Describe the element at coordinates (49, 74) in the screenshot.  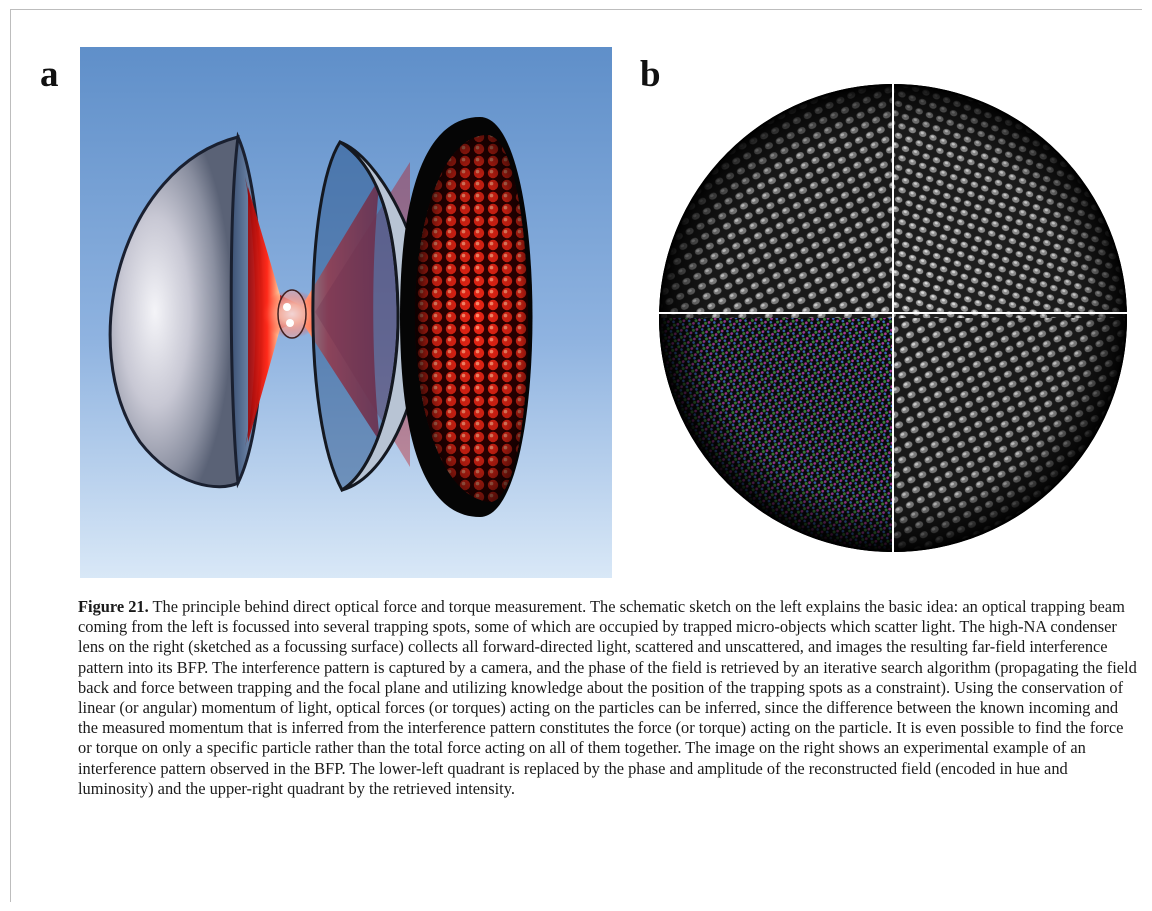
I see `panel-label-a: a` at that location.